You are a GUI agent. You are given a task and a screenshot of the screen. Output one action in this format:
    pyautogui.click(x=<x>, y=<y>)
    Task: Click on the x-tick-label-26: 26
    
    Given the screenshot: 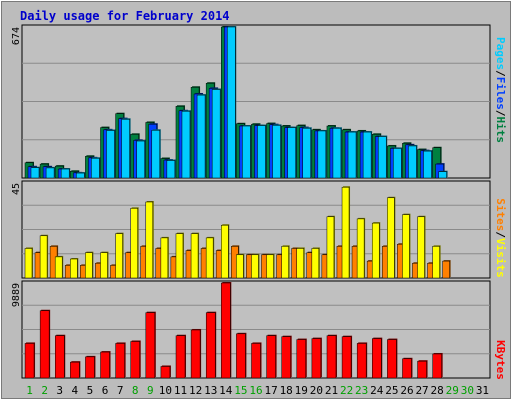 What is the action you would take?
    pyautogui.click(x=406, y=390)
    